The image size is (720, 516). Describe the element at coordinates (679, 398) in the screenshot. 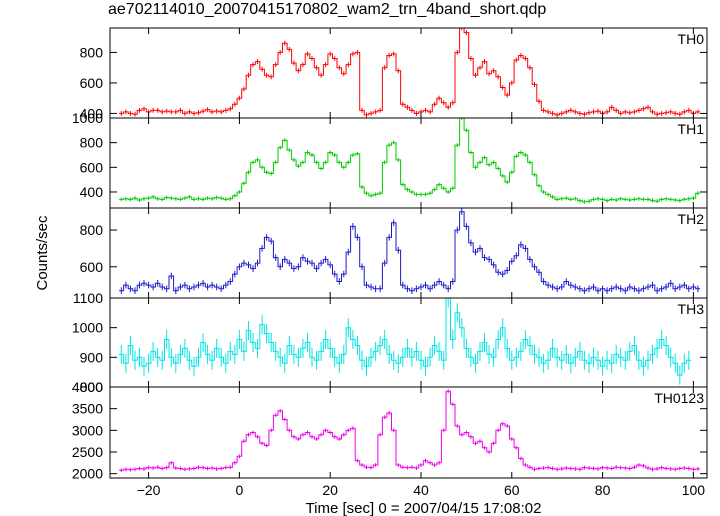

I see `panel-label: TH0123` at that location.